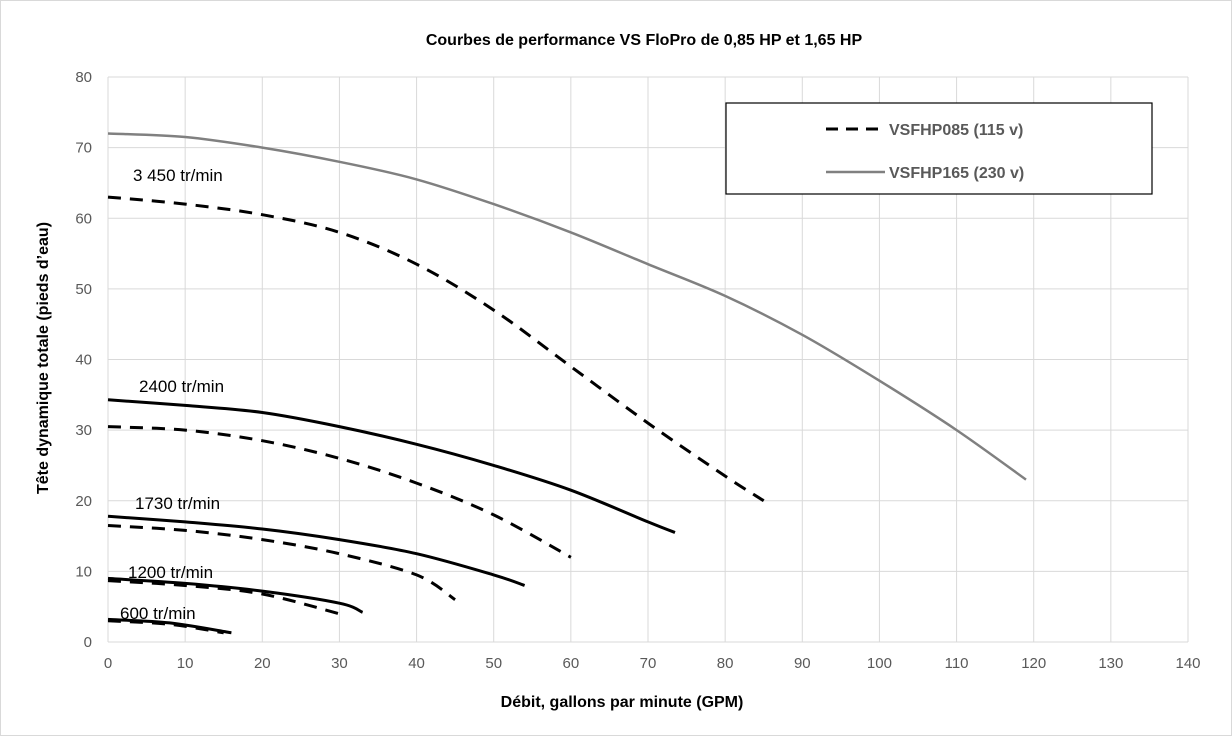  Describe the element at coordinates (158, 613) in the screenshot. I see `rpm-label-600: 600 tr/min` at that location.